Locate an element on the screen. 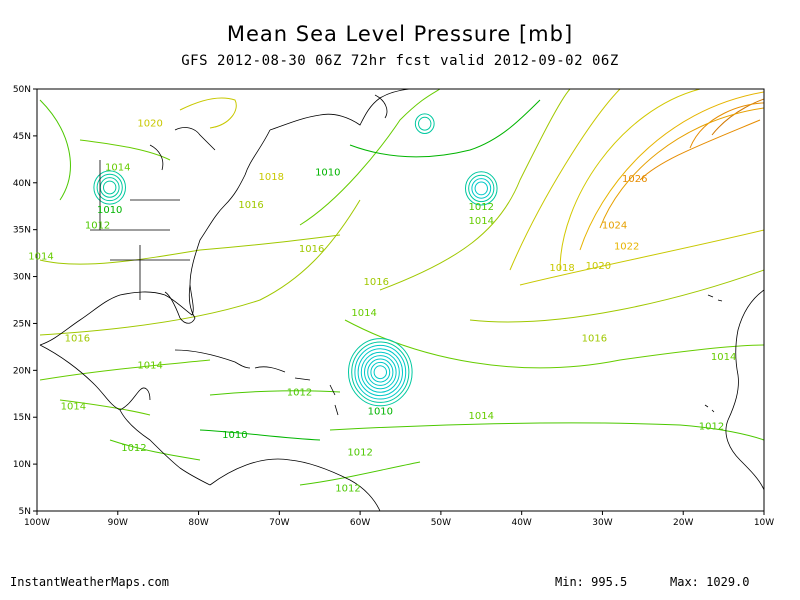 This screenshot has width=800, height=600. hispaniola is located at coordinates (270, 369).